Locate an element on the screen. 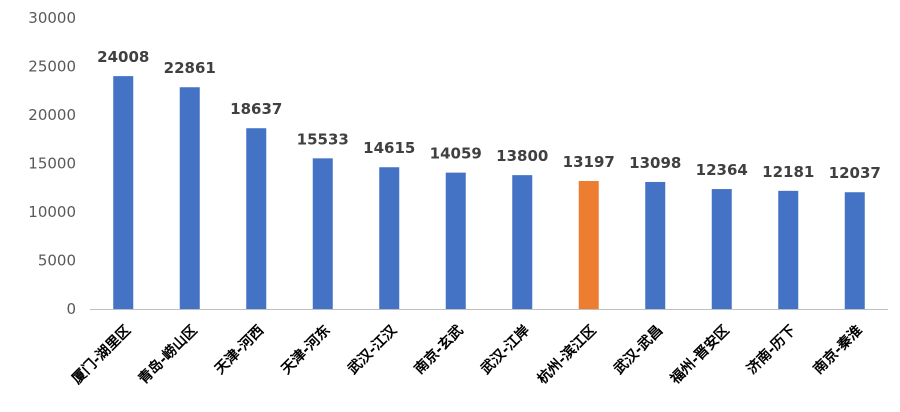  data-label: 14059 is located at coordinates (456, 154).